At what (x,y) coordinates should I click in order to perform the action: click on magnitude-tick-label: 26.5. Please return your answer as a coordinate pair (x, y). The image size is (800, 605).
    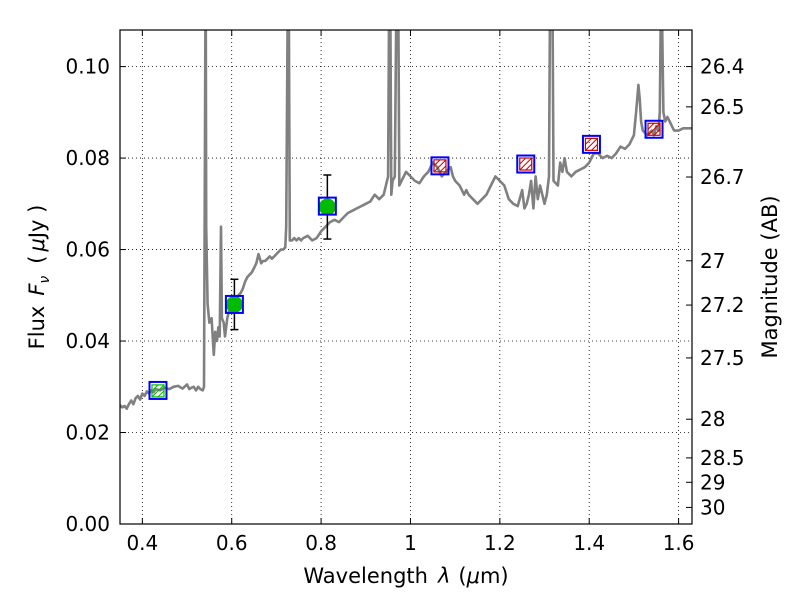
    Looking at the image, I should click on (722, 107).